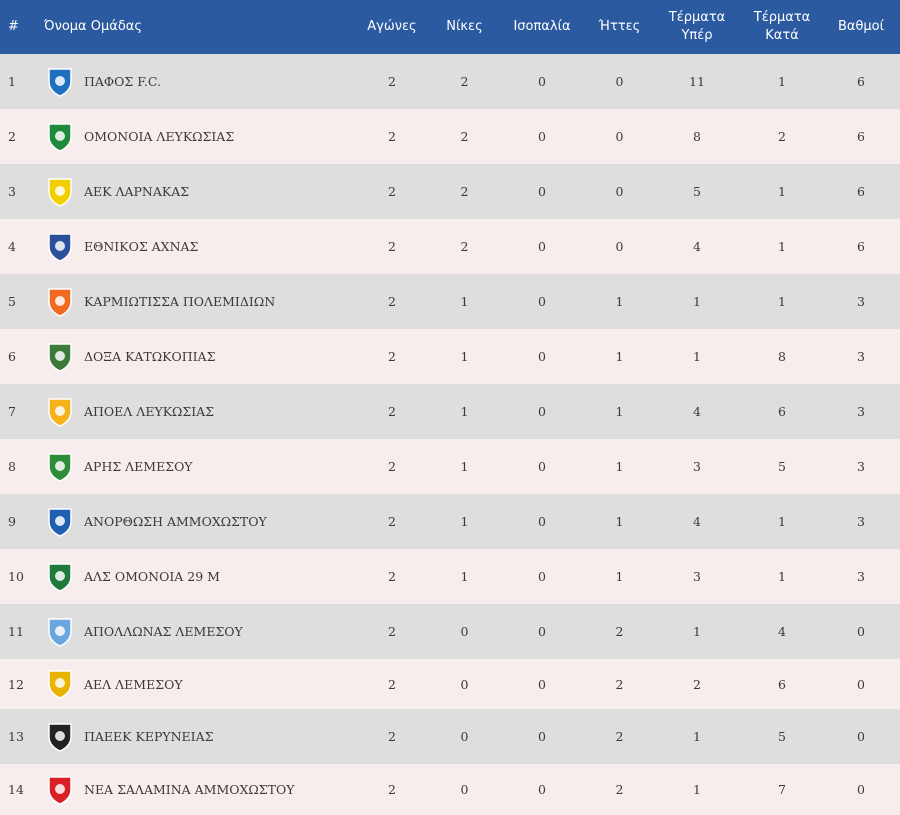 Image resolution: width=900 pixels, height=815 pixels. Describe the element at coordinates (782, 136) in the screenshot. I see `goals-against-cell: 2` at that location.